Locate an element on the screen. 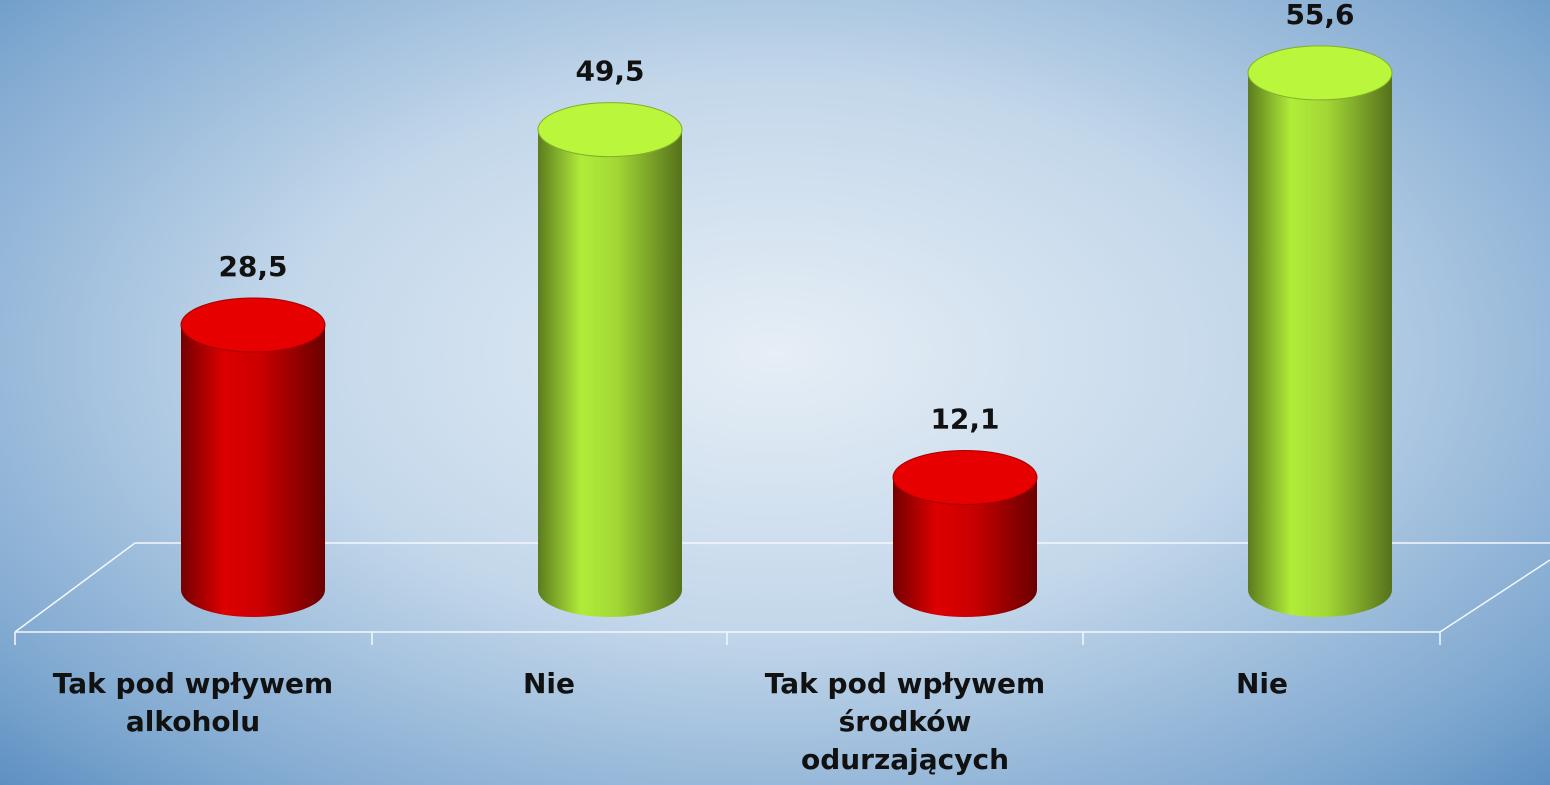 This screenshot has height=785, width=1550. x-tick-label: Tak pod wpływem alkoholu is located at coordinates (193, 702).